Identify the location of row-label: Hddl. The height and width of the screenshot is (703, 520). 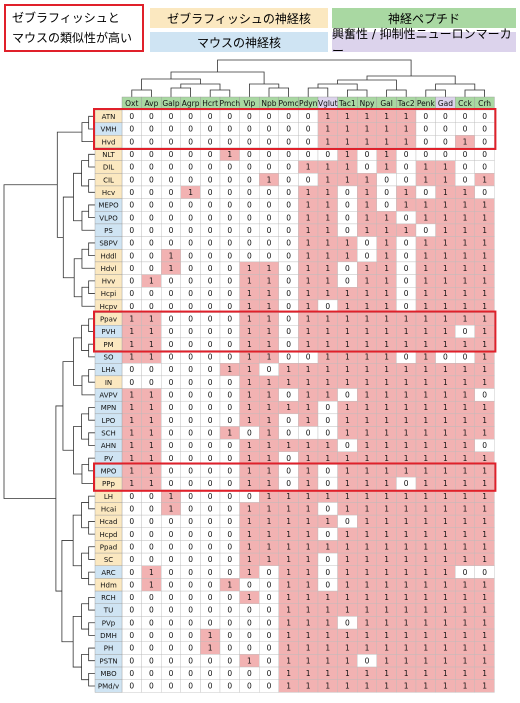
(108, 256).